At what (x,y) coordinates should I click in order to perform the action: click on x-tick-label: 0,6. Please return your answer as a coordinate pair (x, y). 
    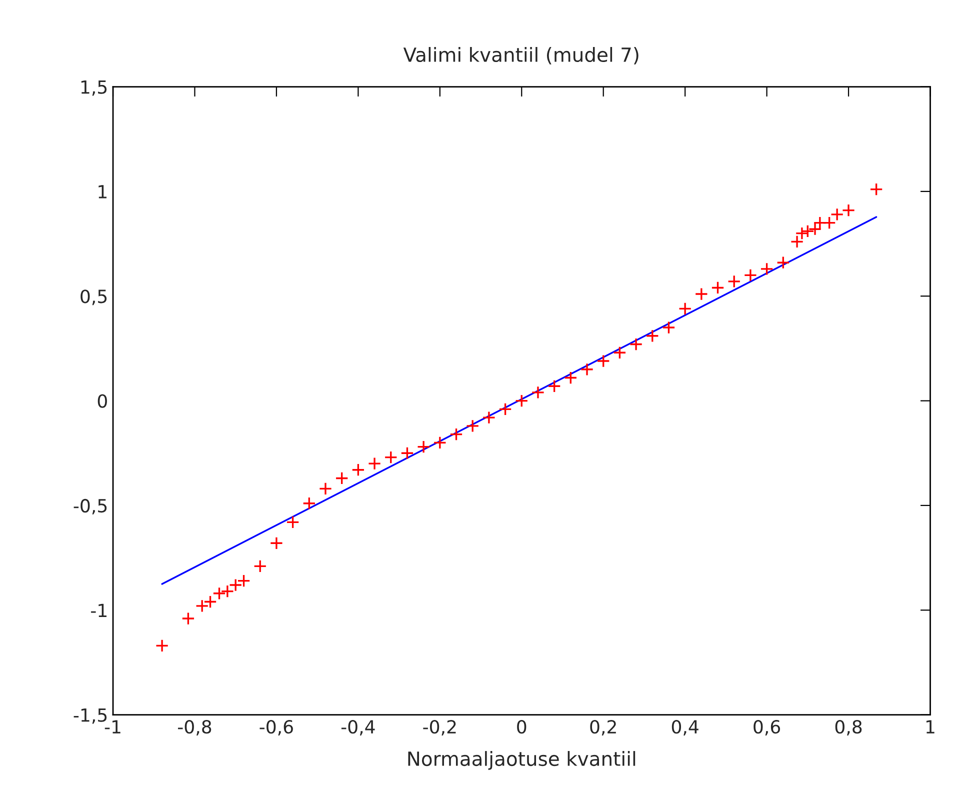
    Looking at the image, I should click on (767, 728).